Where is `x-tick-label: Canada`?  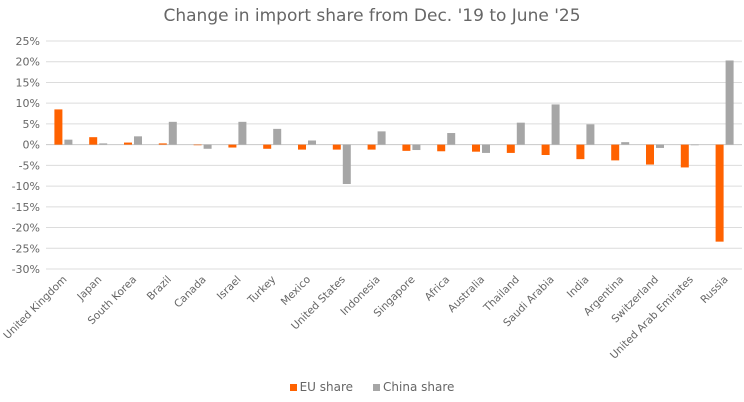 x-tick-label: Canada is located at coordinates (190, 292).